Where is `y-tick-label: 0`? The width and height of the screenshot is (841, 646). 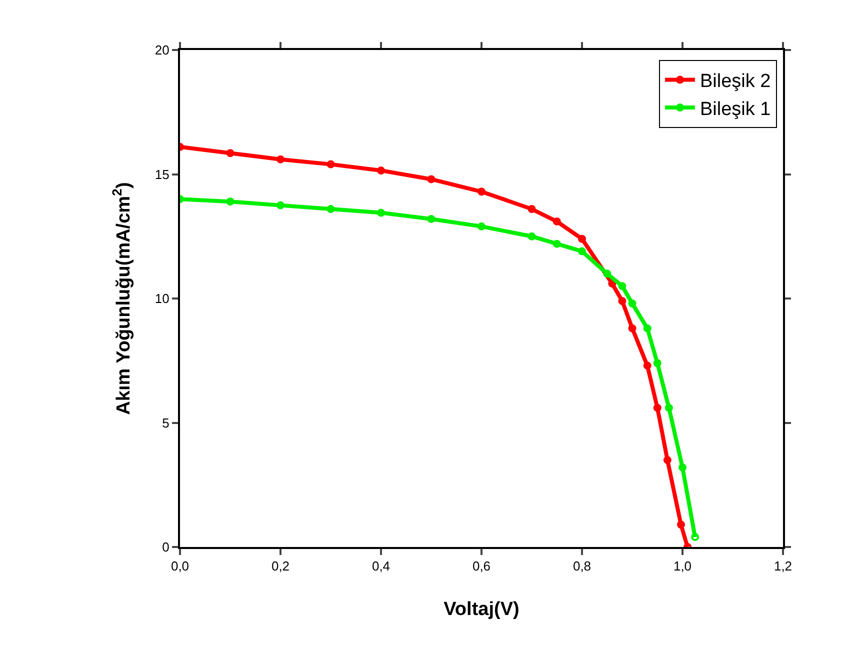
y-tick-label: 0 is located at coordinates (166, 547).